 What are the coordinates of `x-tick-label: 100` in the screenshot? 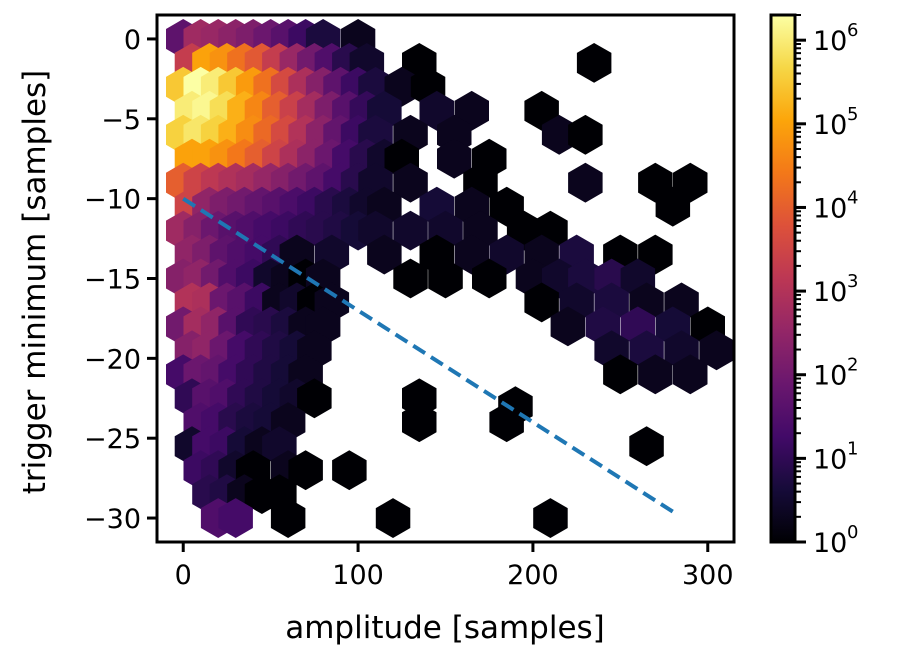 It's located at (358, 575).